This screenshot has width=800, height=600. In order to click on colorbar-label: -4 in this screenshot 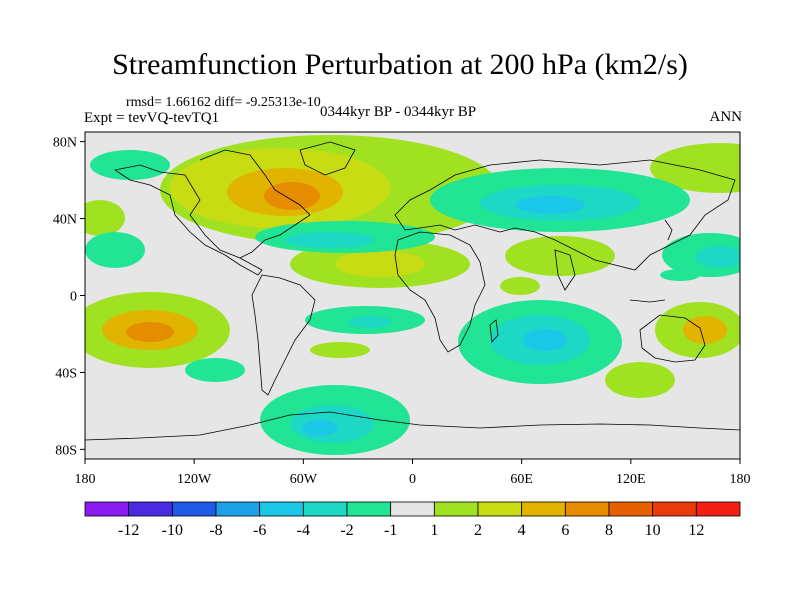, I will do `click(303, 530)`.